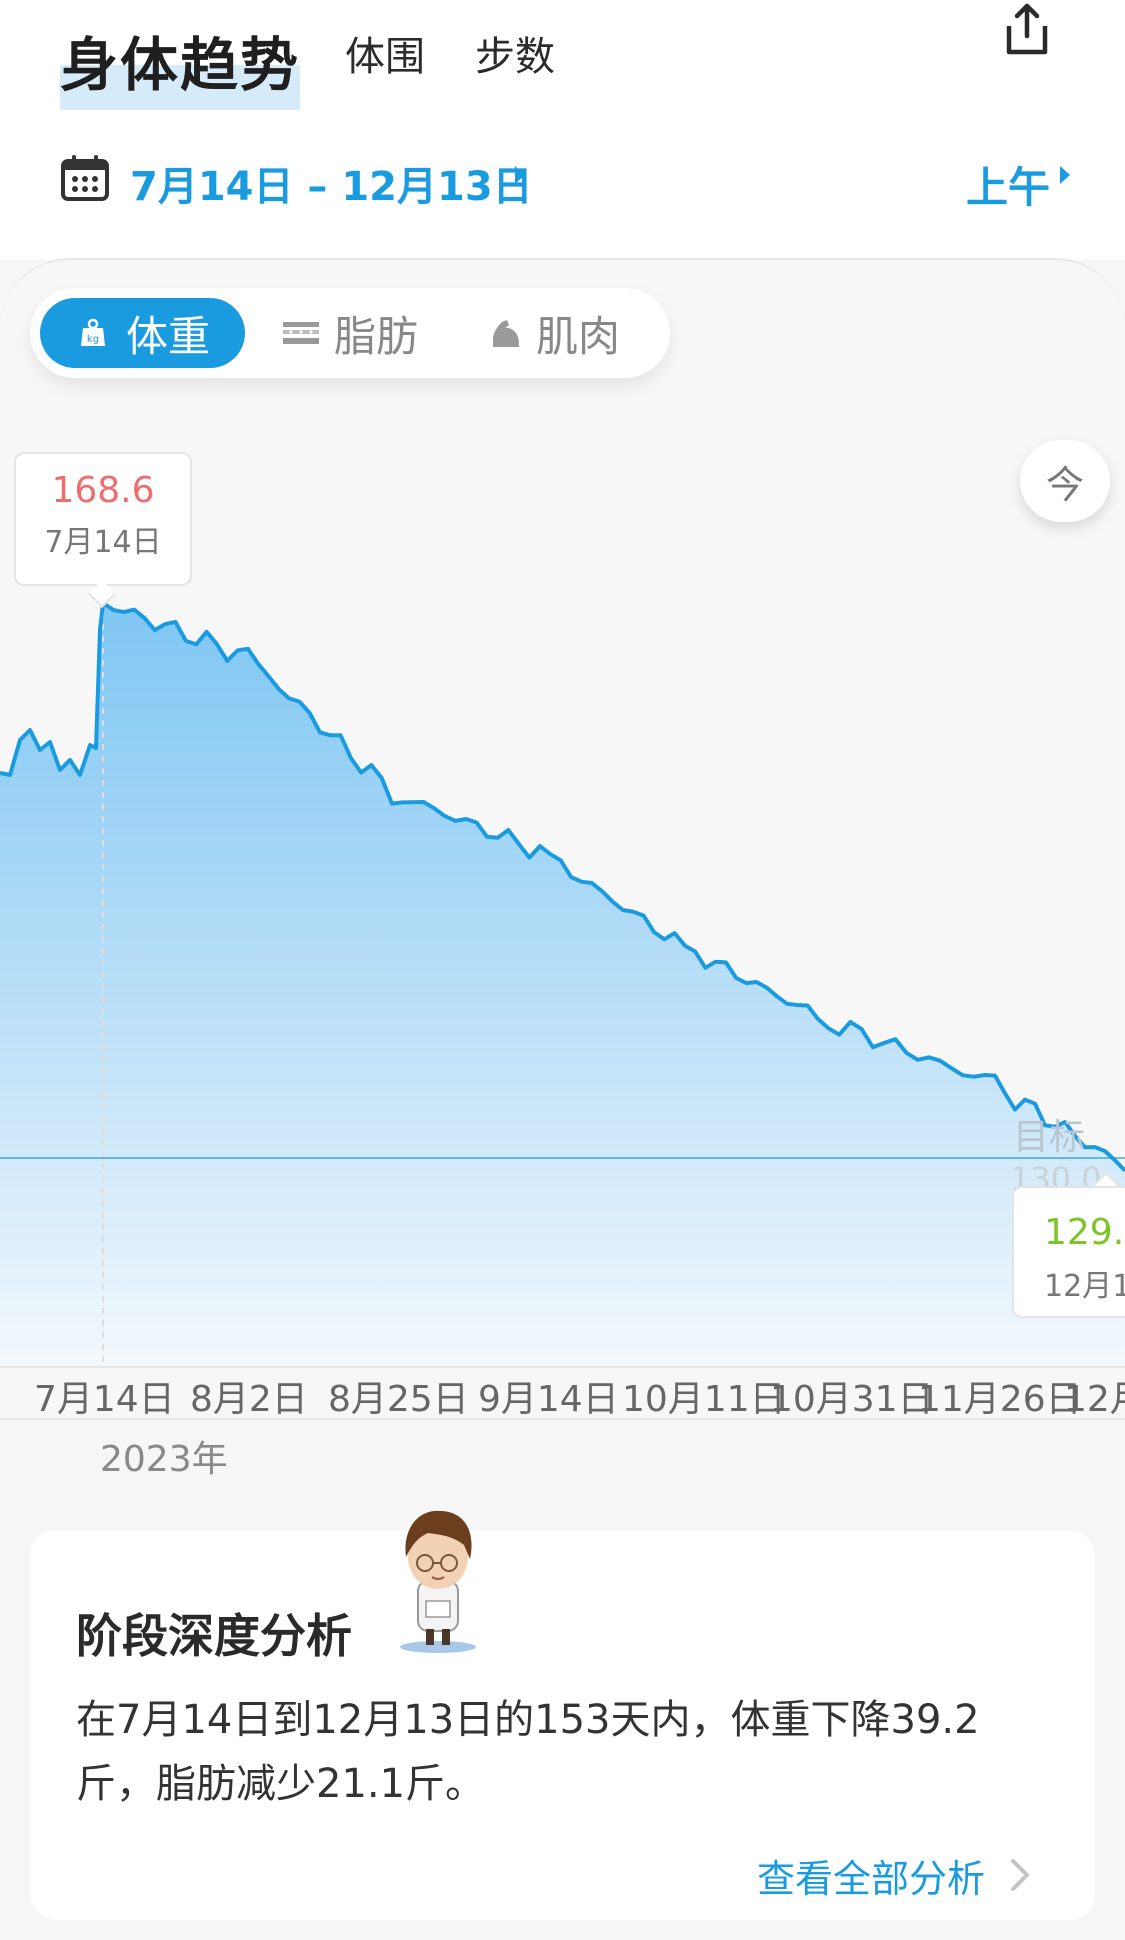 This screenshot has height=1940, width=1125. What do you see at coordinates (104, 1399) in the screenshot?
I see `x-tick-label: 7月14日` at bounding box center [104, 1399].